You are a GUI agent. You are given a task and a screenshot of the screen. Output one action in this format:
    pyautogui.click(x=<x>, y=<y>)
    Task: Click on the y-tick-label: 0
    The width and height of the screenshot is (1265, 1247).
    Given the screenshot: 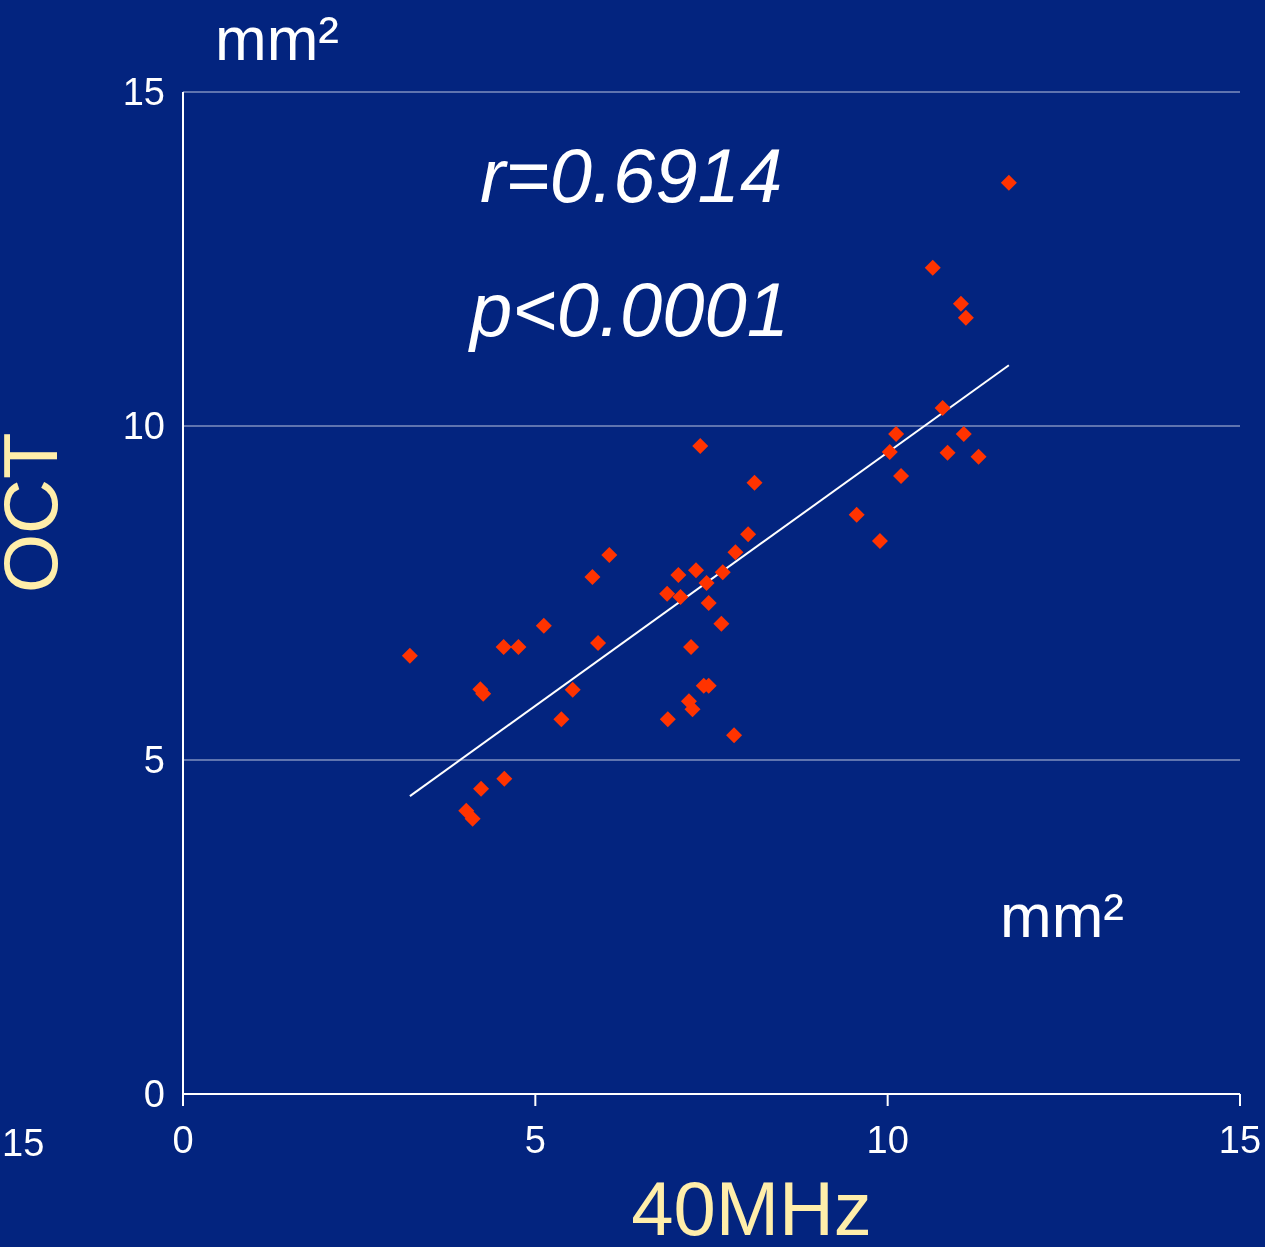 What is the action you would take?
    pyautogui.click(x=154, y=1094)
    